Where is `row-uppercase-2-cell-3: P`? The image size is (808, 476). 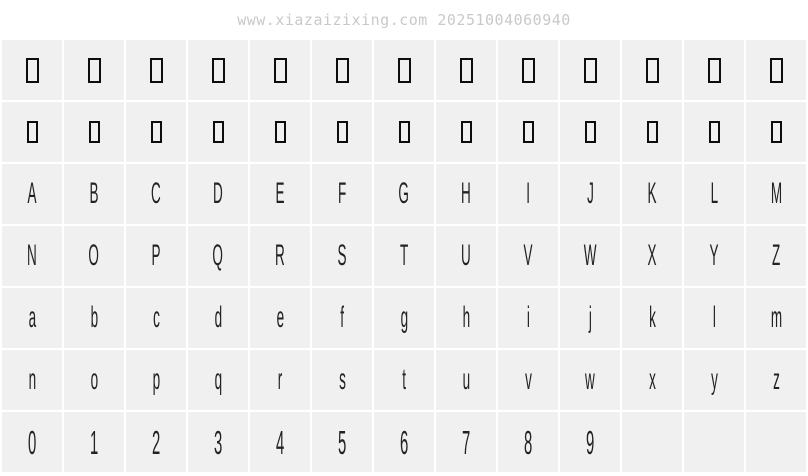
row-uppercase-2-cell-3: P is located at coordinates (156, 256).